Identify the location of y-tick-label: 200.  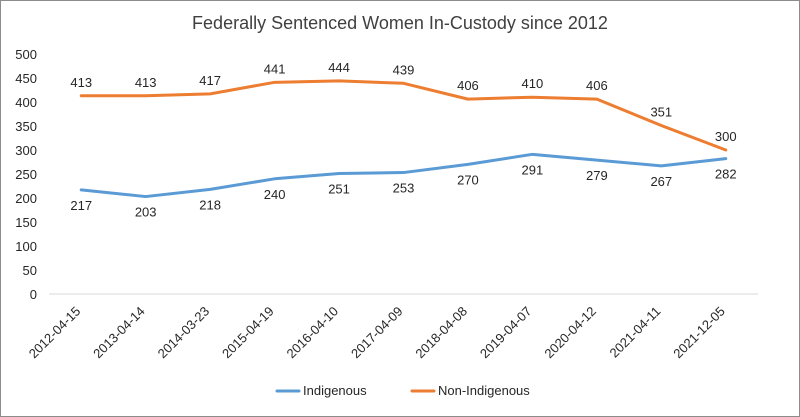
(26, 198).